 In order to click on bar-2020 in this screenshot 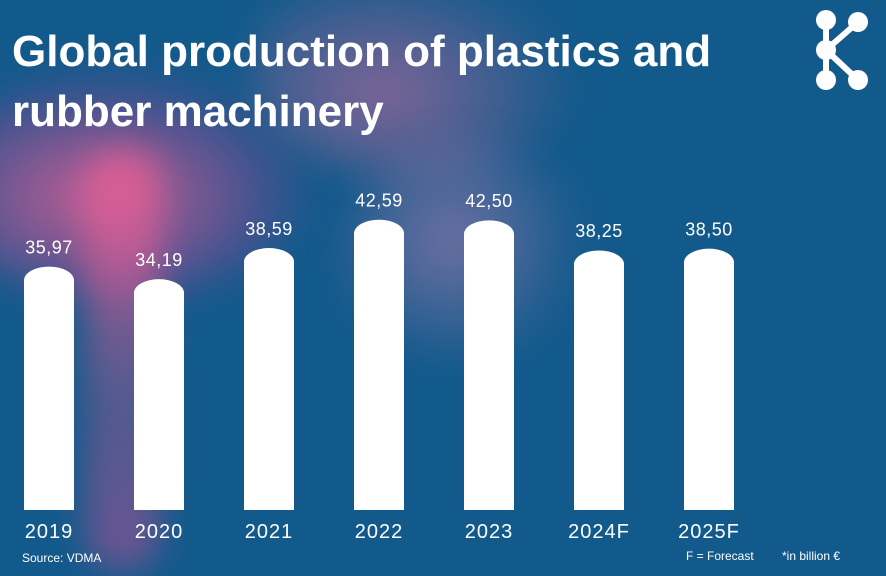, I will do `click(159, 394)`.